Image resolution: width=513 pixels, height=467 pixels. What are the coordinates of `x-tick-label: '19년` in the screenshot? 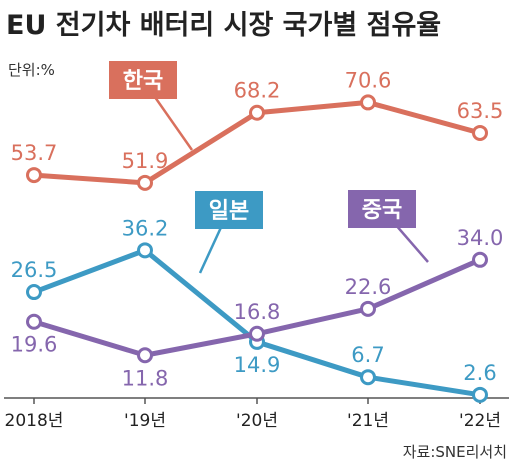 It's located at (145, 421).